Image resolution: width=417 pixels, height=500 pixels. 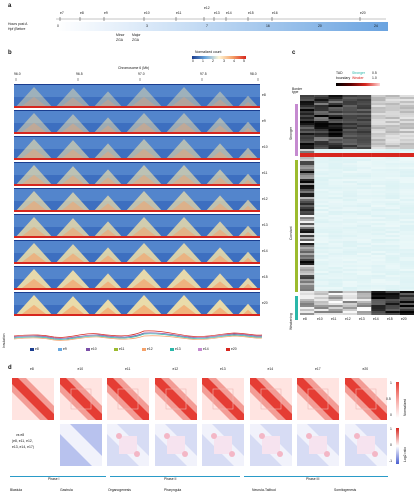 I want to click on timepoint-label: e13, so click(x=217, y=13).